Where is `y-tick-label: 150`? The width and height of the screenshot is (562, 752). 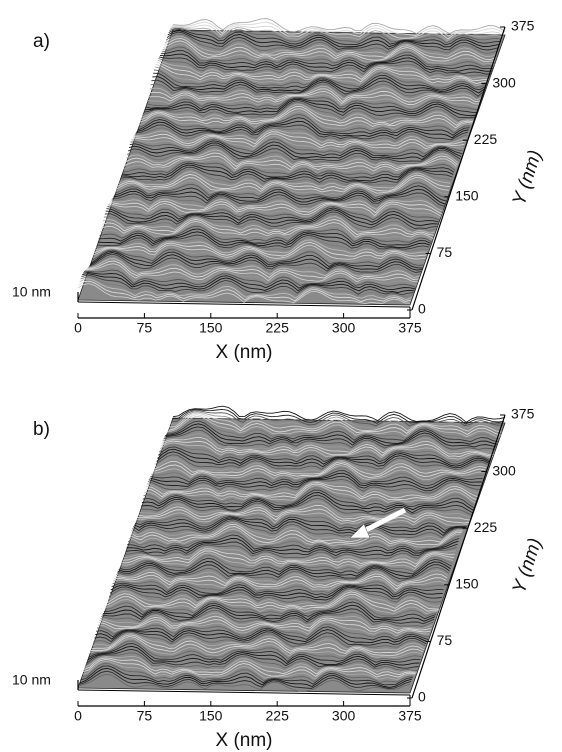
y-tick-label: 150 is located at coordinates (467, 584).